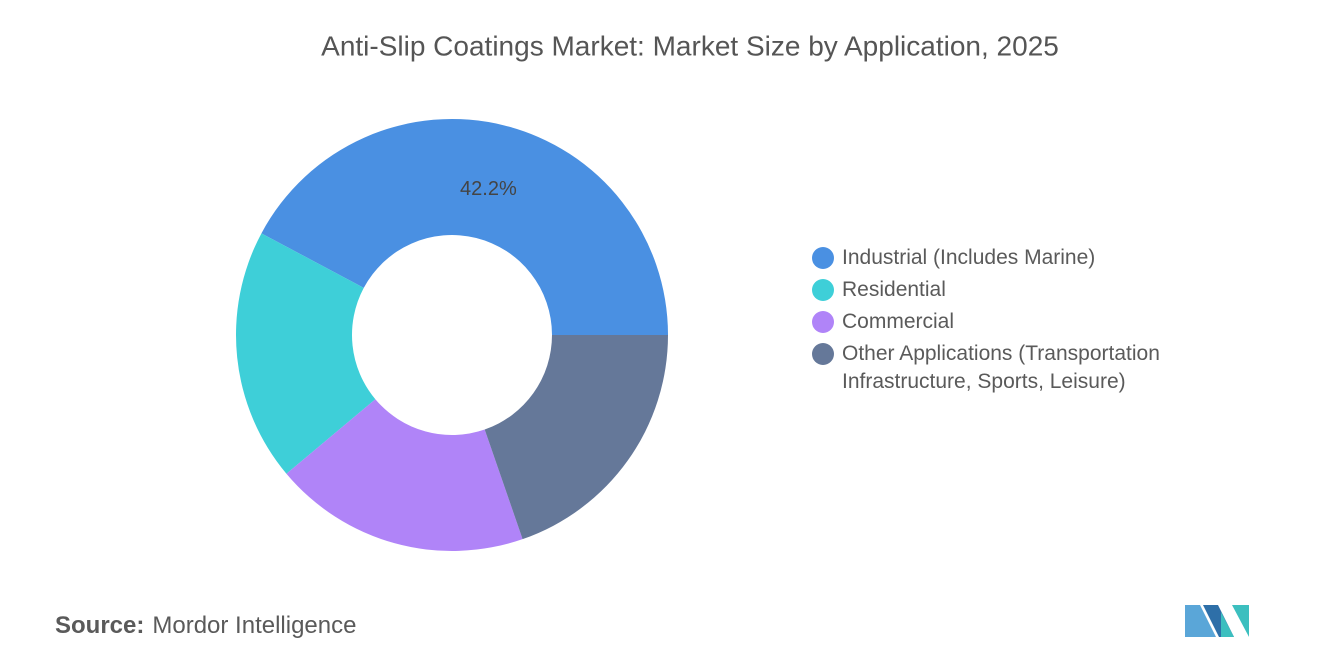 The height and width of the screenshot is (665, 1320). I want to click on legend-item: Industrial (Includes Marine), so click(1007, 258).